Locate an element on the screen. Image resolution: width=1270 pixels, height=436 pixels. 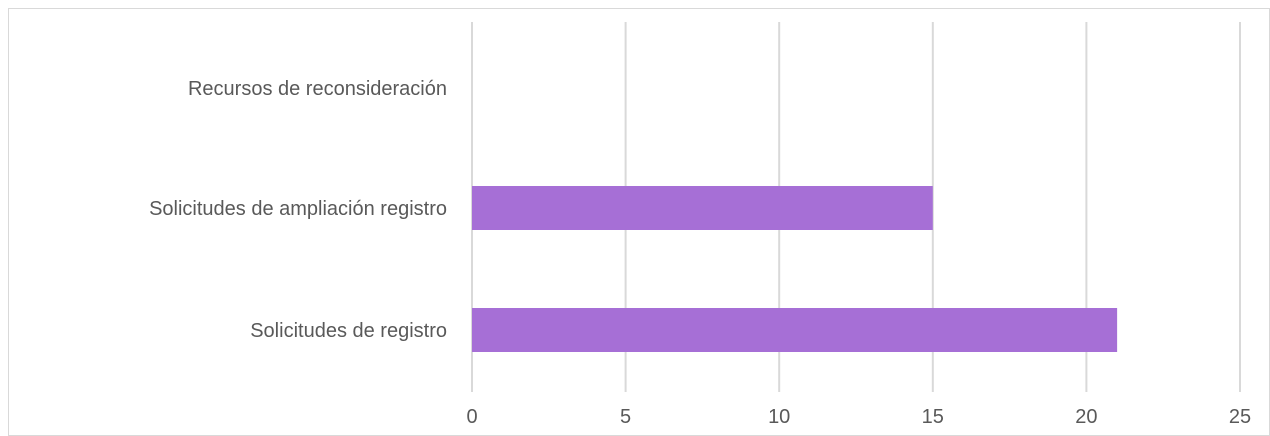
x-tick-label: 10 is located at coordinates (779, 417).